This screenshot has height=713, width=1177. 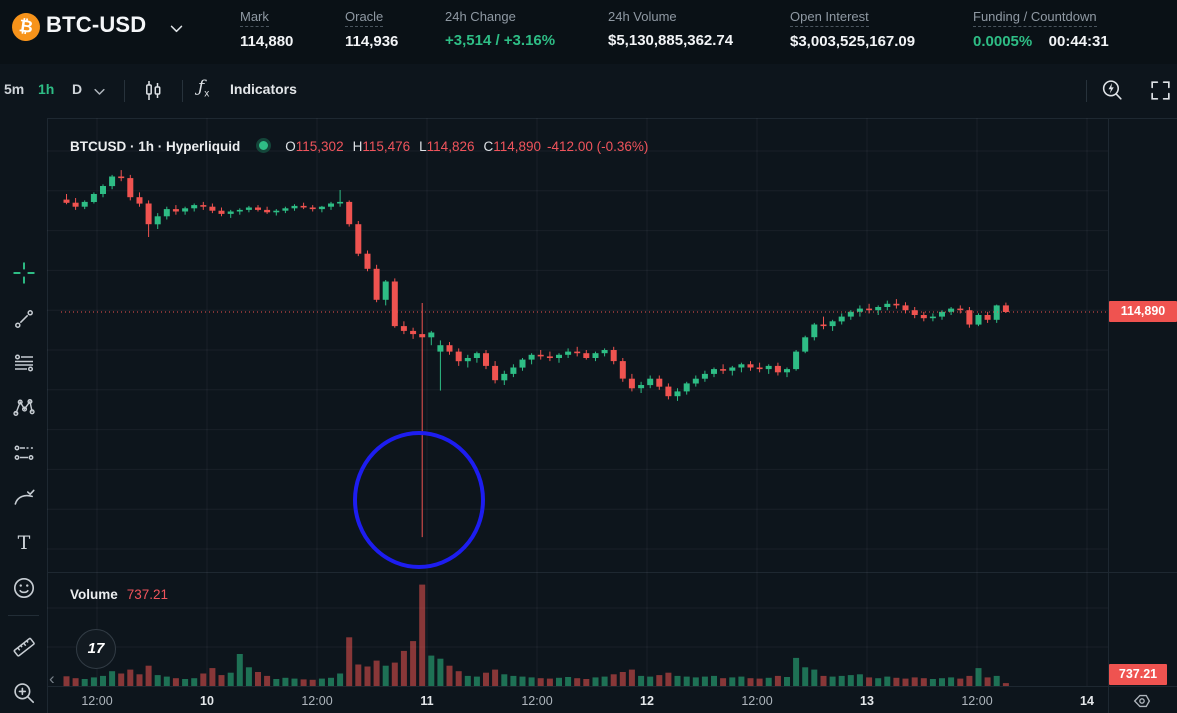 What do you see at coordinates (364, 18) in the screenshot?
I see `stat-label: Oracle` at bounding box center [364, 18].